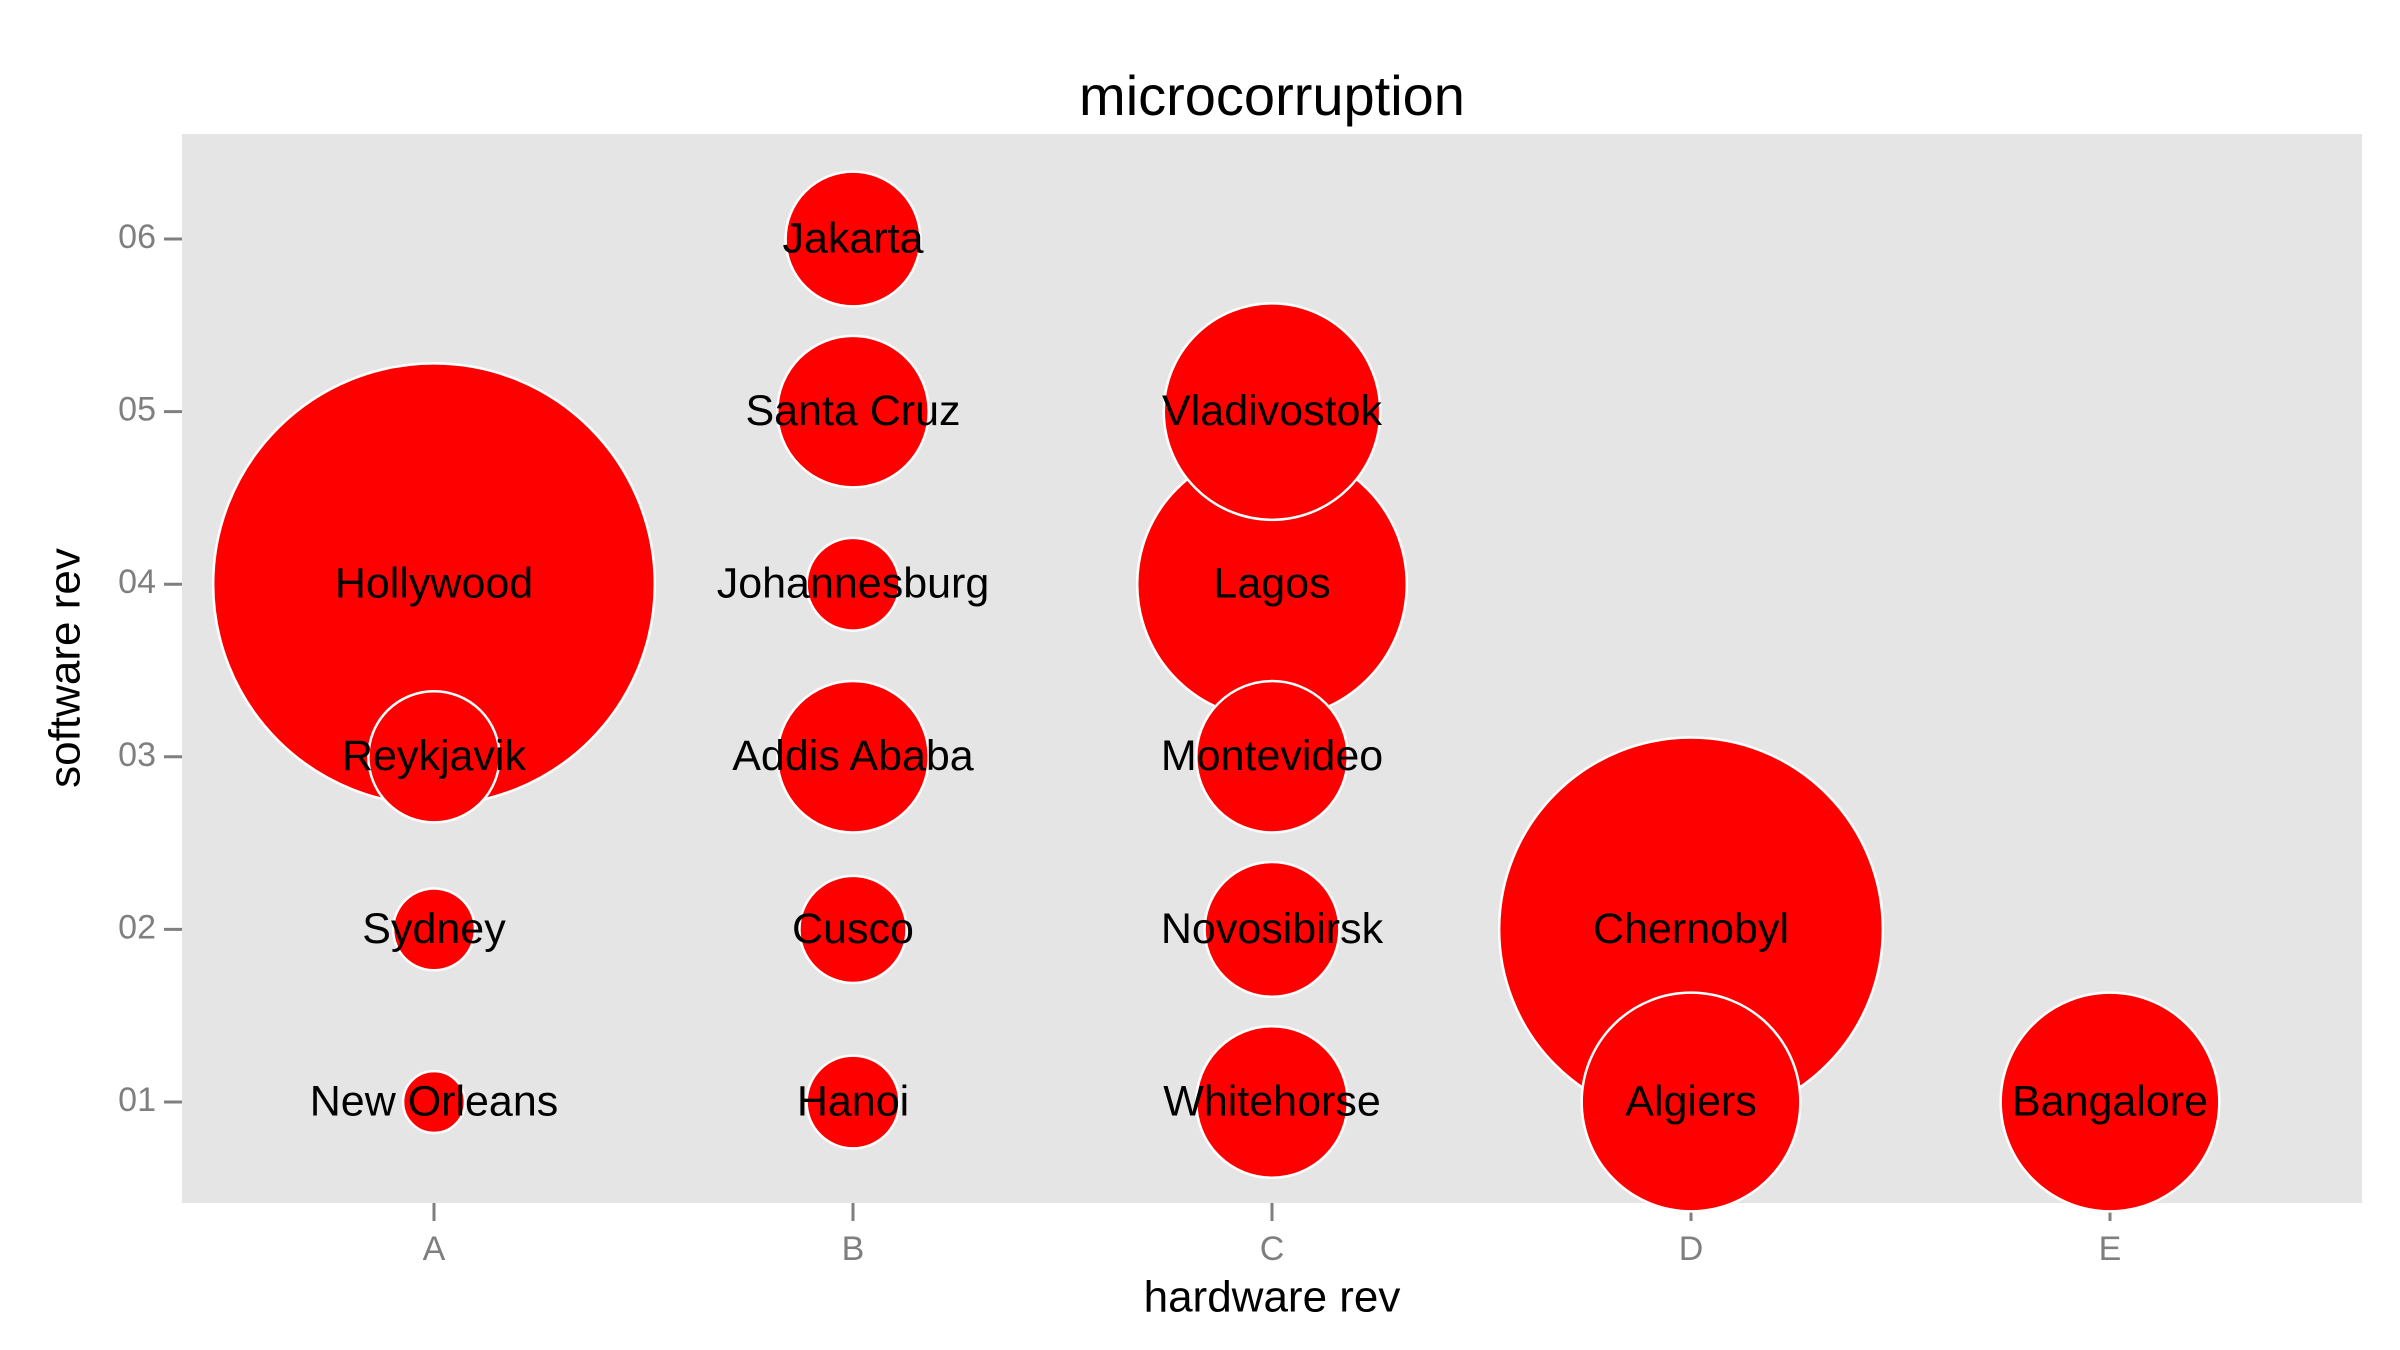 This screenshot has width=2400, height=1350. I want to click on y-tick-label: 06, so click(137, 237).